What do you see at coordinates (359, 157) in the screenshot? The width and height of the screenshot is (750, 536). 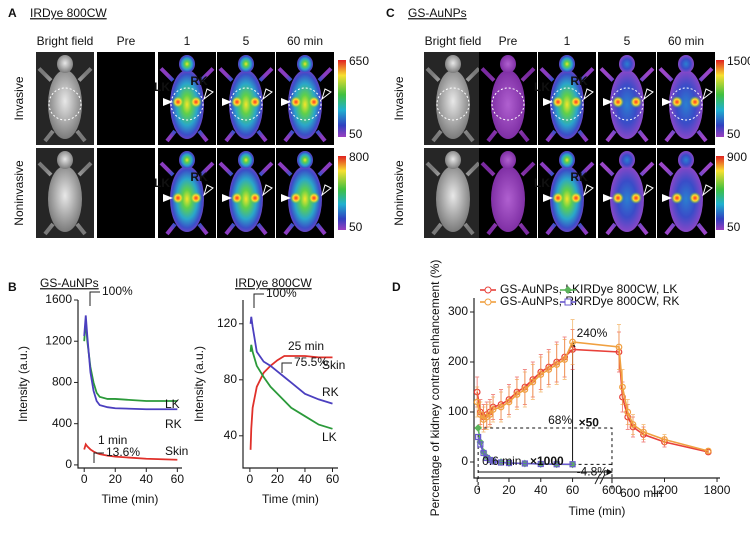 I see `colorbar-max: 800` at bounding box center [359, 157].